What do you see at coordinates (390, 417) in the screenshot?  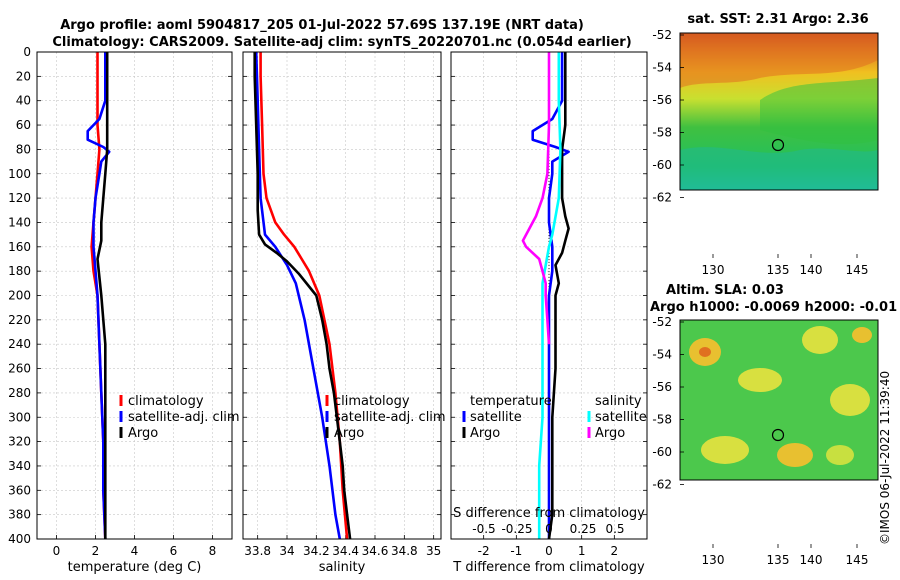 I see `salinity-legend-label: satellite-adj. clim` at bounding box center [390, 417].